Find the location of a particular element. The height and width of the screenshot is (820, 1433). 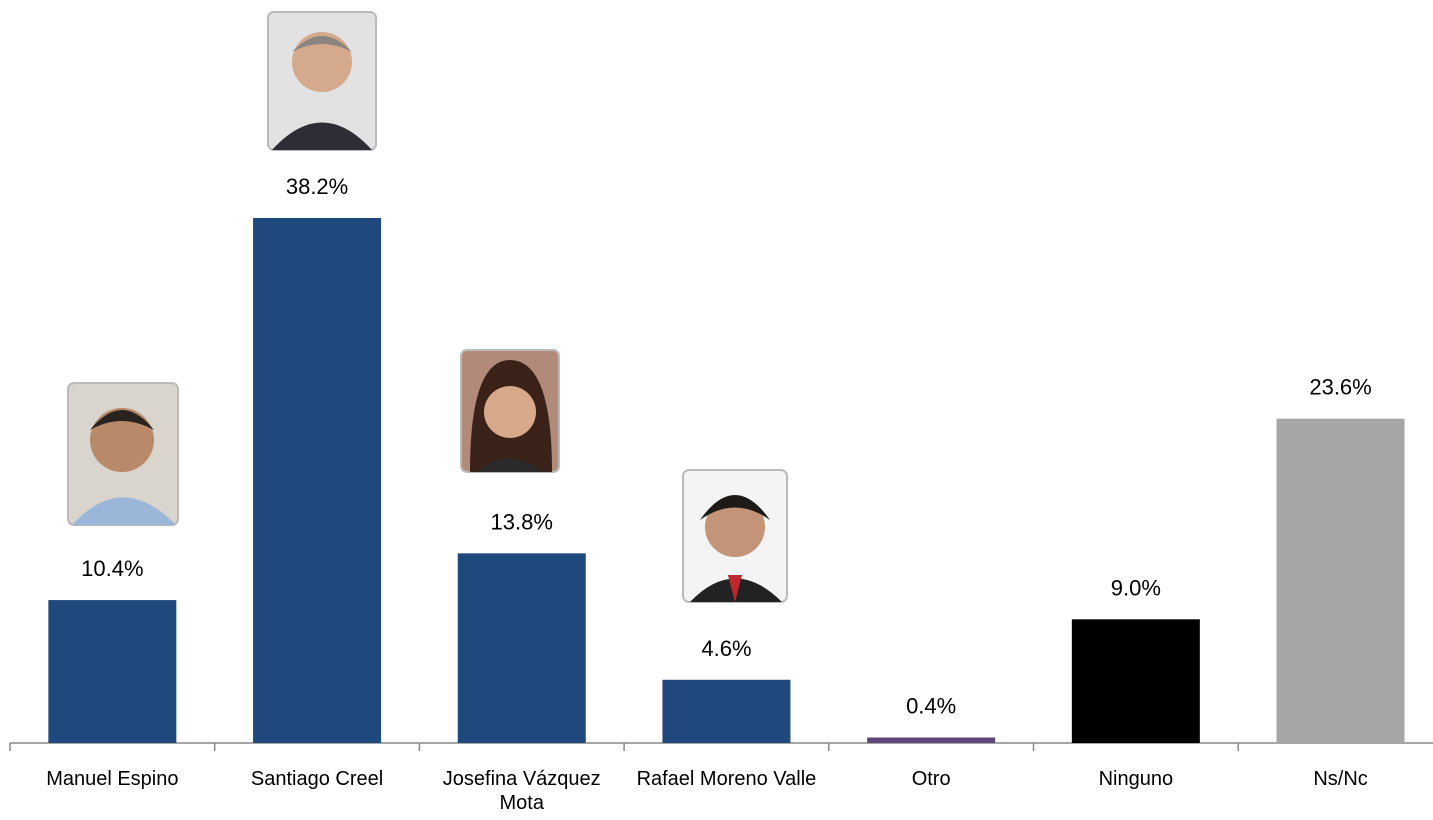

x-tick-label: Rafael Moreno Valle is located at coordinates (726, 779).